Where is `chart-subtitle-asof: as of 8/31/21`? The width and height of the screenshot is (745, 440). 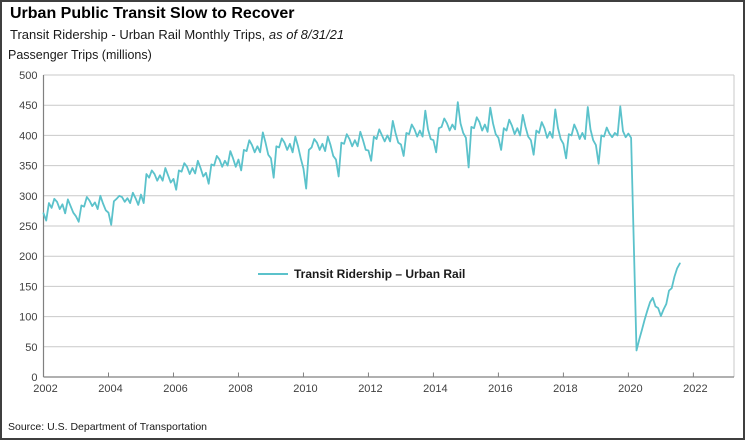
chart-subtitle-asof: as of 8/31/21 is located at coordinates (306, 34).